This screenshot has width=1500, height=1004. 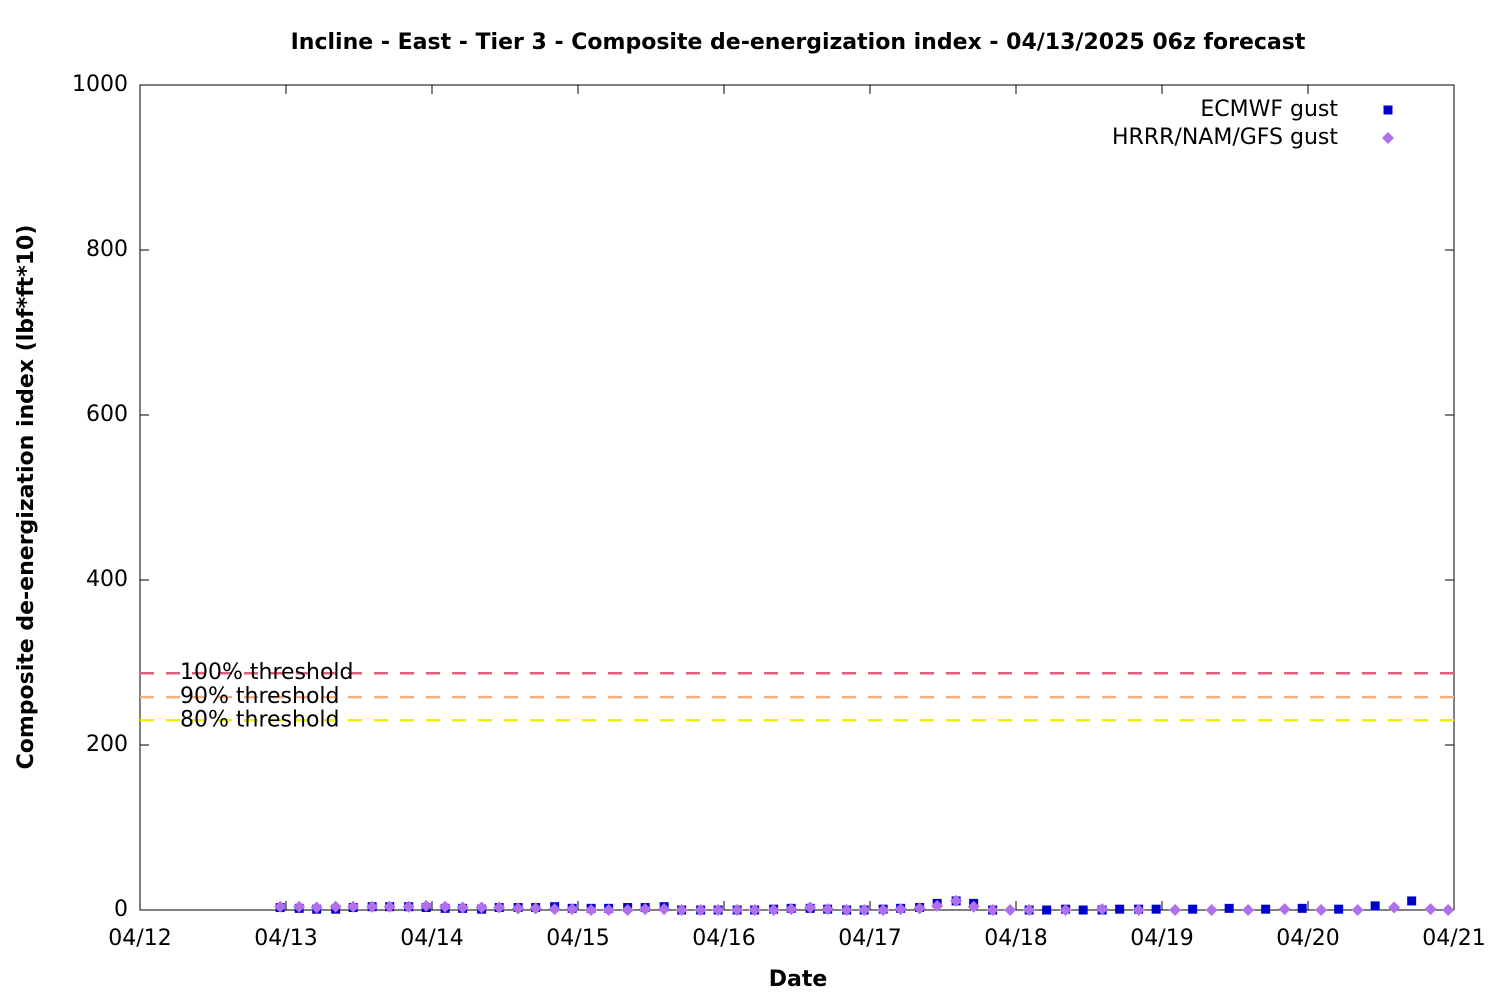 I want to click on y-tick-label: 0, so click(x=121, y=909).